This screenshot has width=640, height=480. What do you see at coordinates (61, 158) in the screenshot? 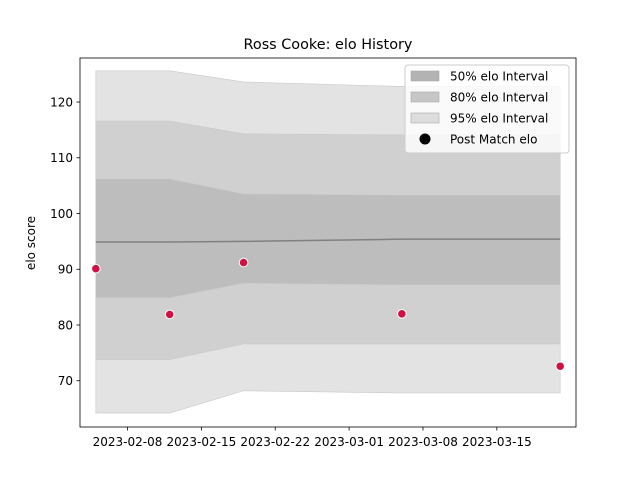
I see `y-tick-label: 110` at bounding box center [61, 158].